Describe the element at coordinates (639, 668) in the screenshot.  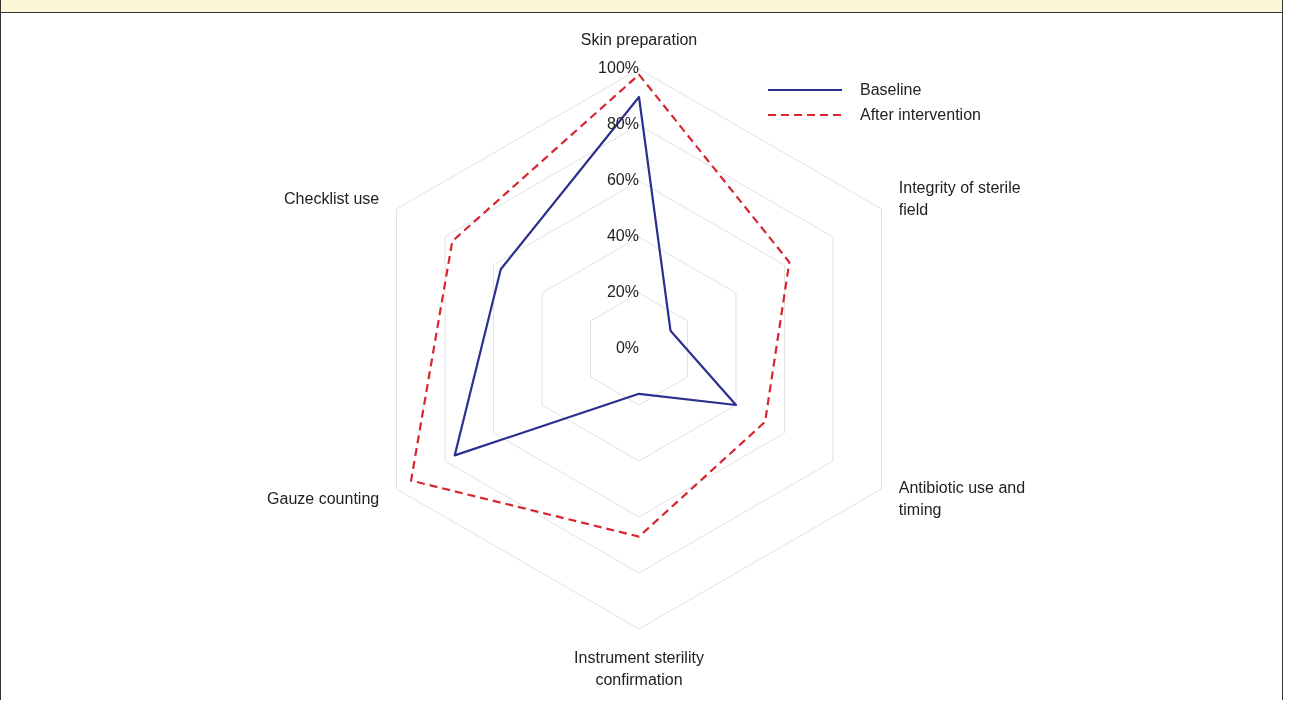
I see `spoke-label: Instrument sterility confirmation` at that location.